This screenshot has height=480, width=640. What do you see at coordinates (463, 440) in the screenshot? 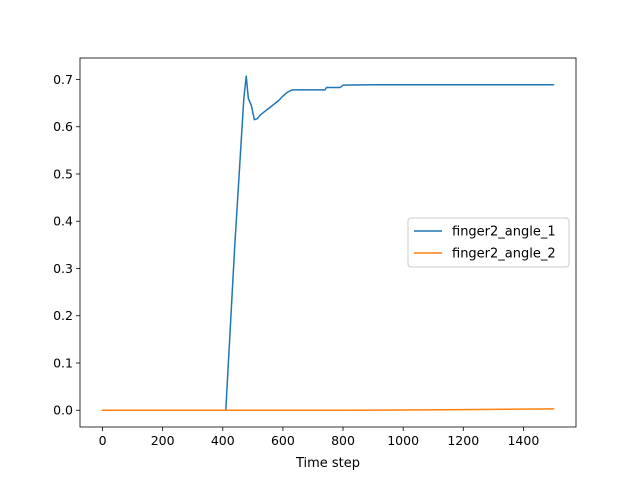
I see `x-tick-label: 1200` at bounding box center [463, 440].